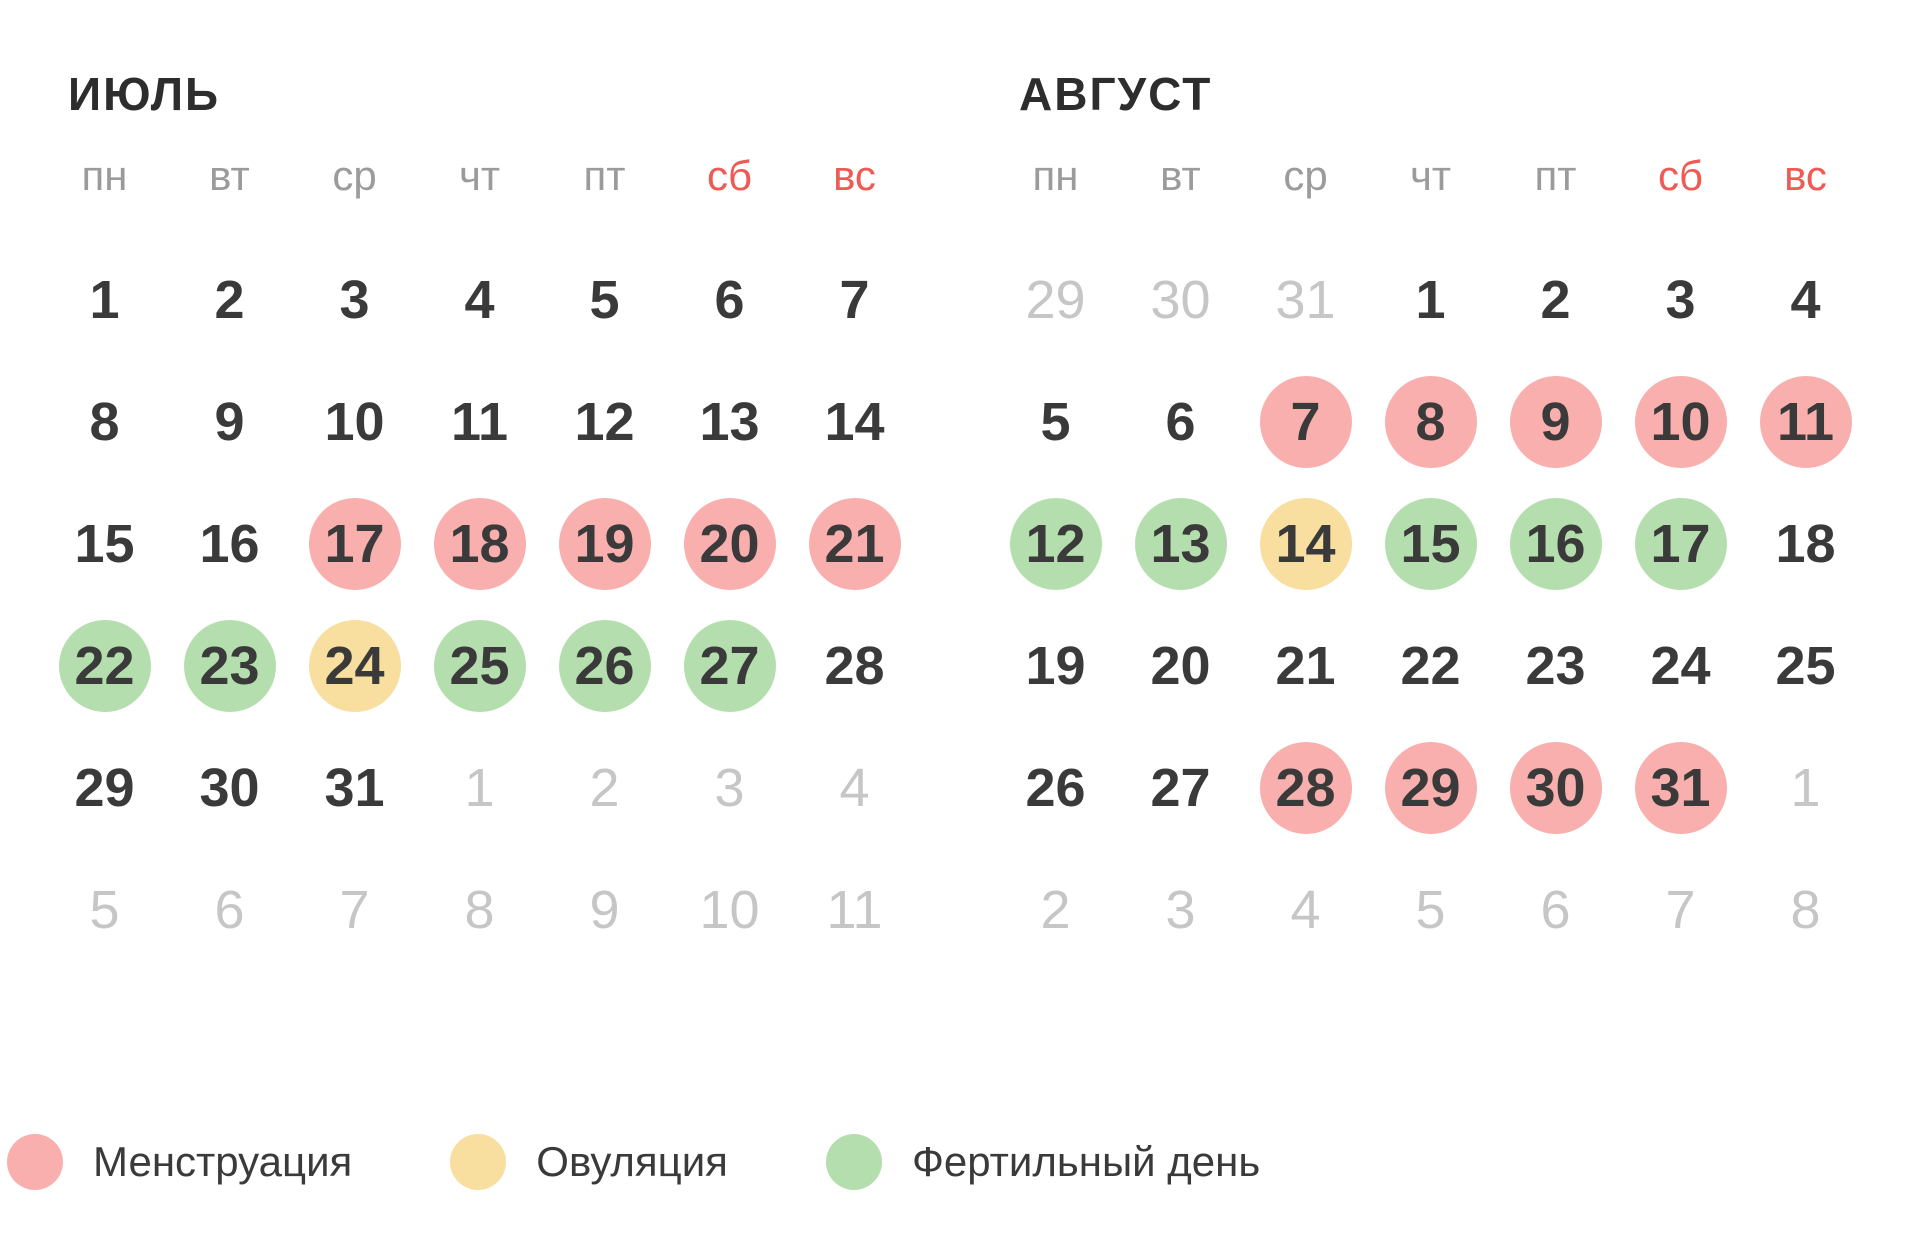 This screenshot has width=1920, height=1239. Describe the element at coordinates (1305, 175) in the screenshot. I see `weekday-header: ср` at that location.